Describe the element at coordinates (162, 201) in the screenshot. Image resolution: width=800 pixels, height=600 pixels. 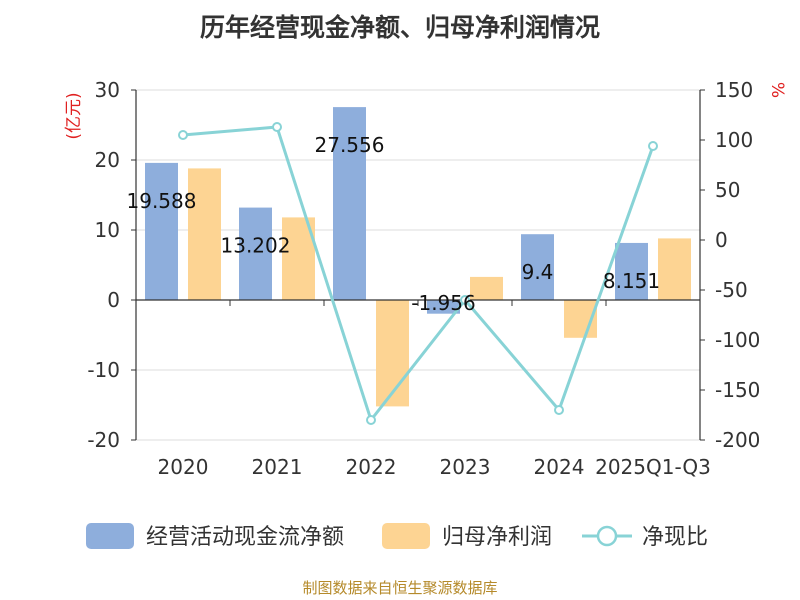
I see `cash-flow-data-label: 19.588` at that location.